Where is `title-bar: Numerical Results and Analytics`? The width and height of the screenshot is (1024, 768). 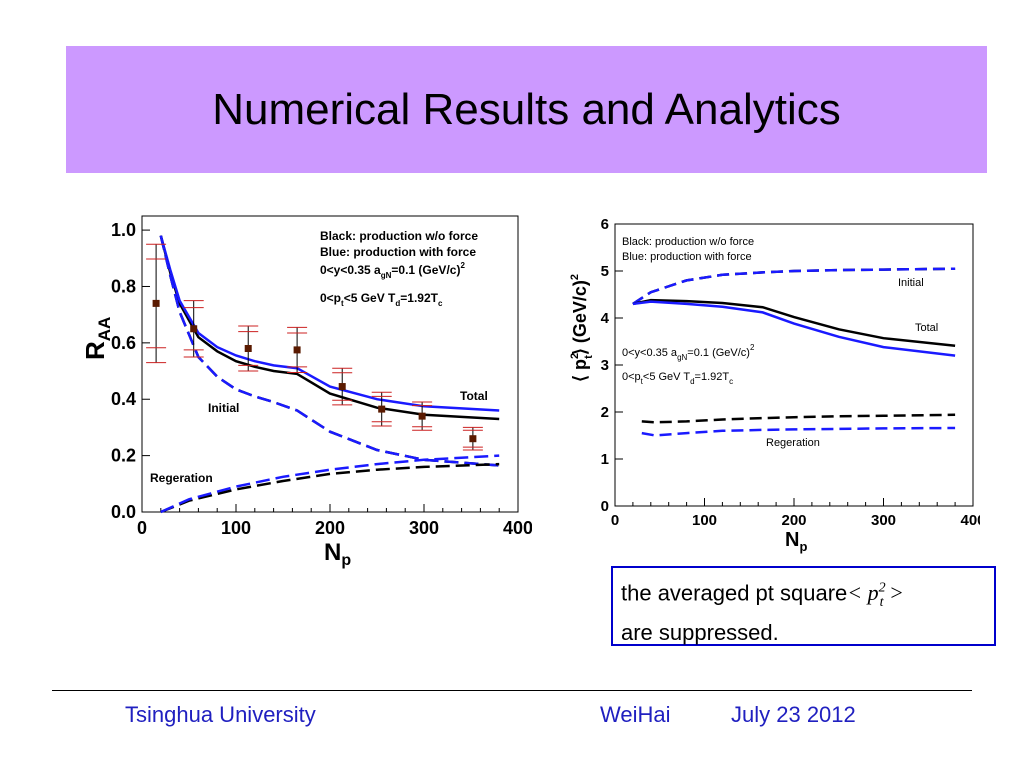
title-bar: Numerical Results and Analytics is located at coordinates (526, 109).